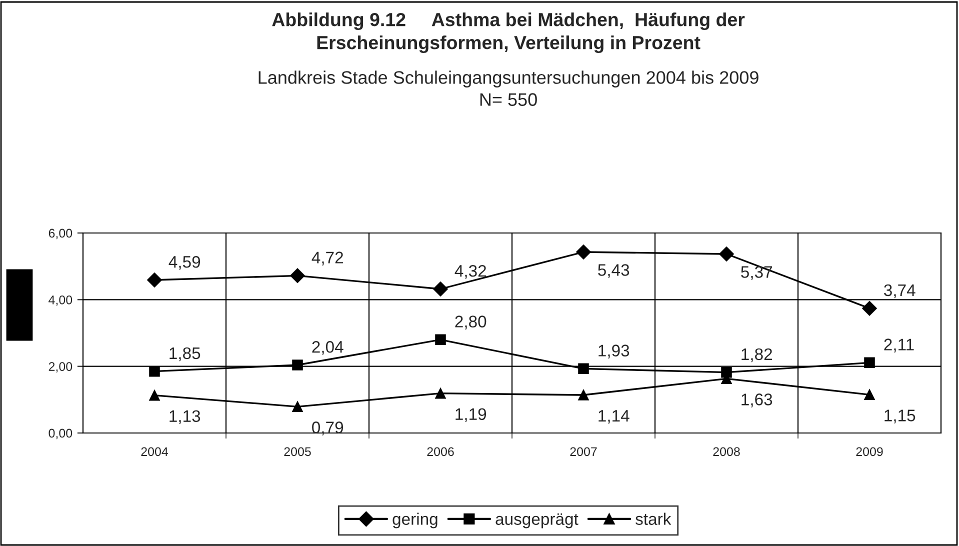  I want to click on data-label: 3,74, so click(900, 291).